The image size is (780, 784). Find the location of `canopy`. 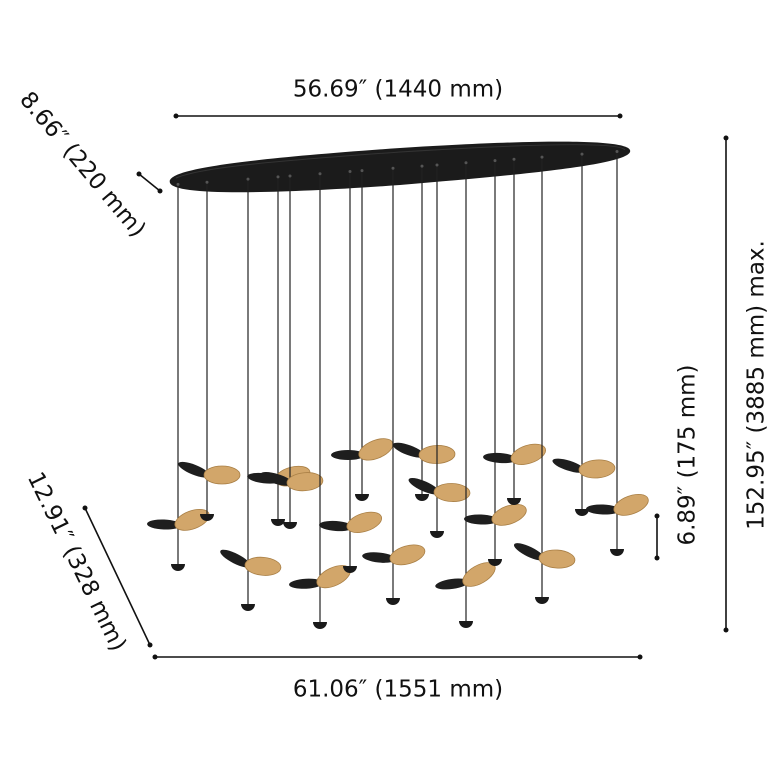

canopy is located at coordinates (400, 167).